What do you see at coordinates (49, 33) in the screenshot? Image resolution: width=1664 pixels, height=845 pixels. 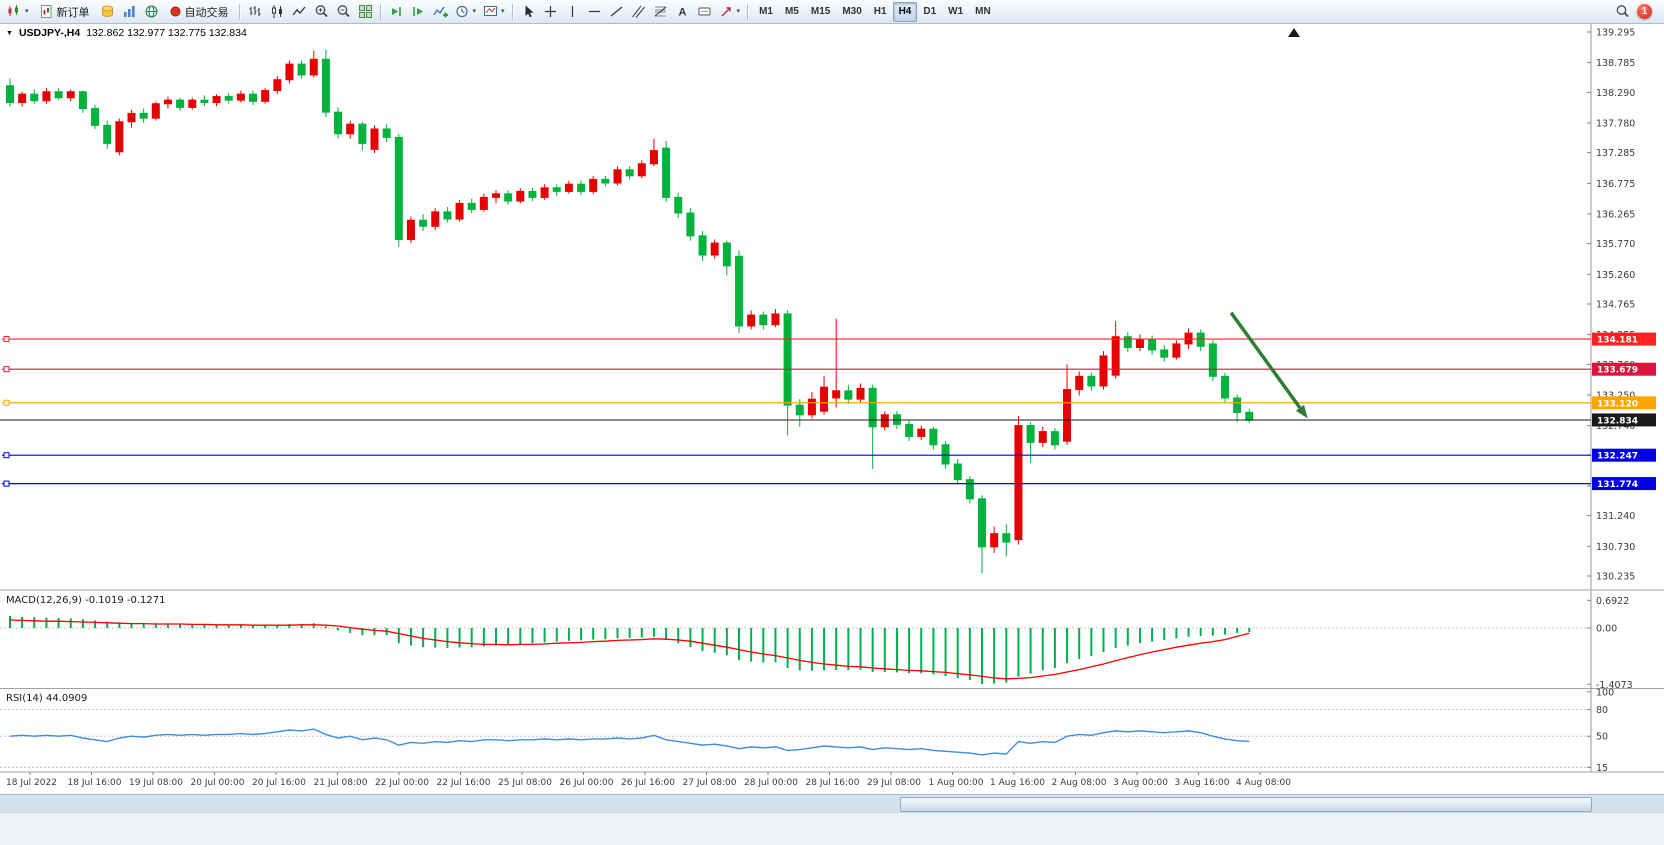 I see `symbol-period-label: USDJPY-,H4` at bounding box center [49, 33].